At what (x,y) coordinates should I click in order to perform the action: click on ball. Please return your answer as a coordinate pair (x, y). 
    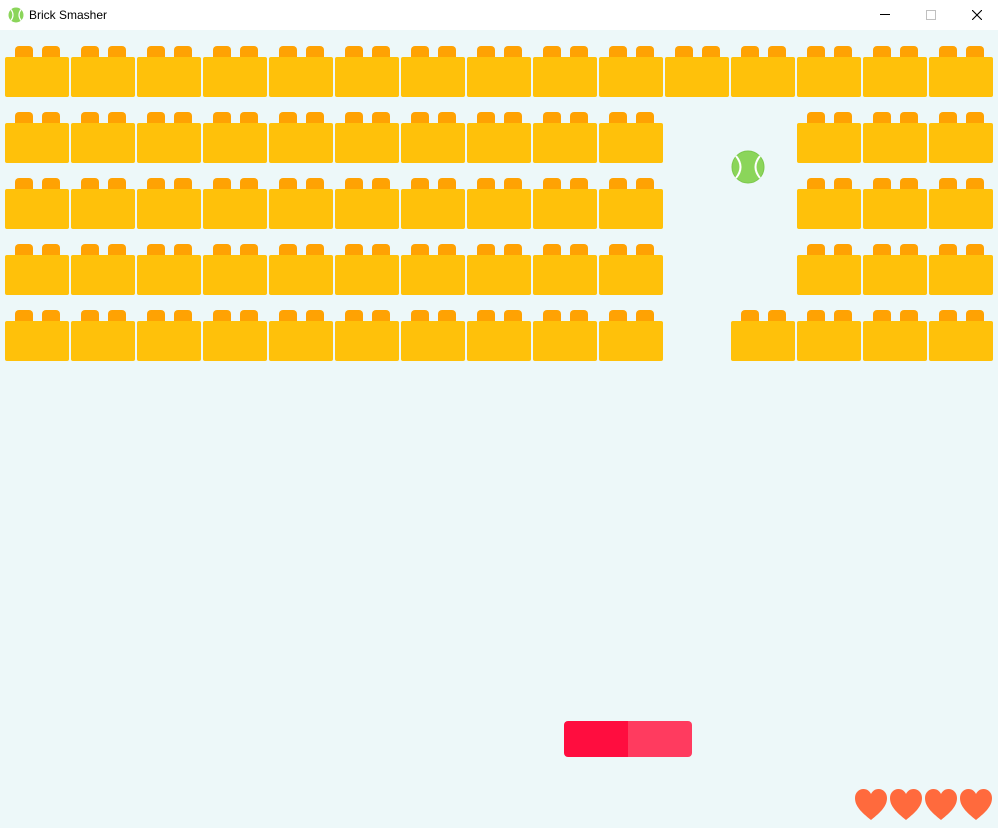
    Looking at the image, I should click on (748, 167).